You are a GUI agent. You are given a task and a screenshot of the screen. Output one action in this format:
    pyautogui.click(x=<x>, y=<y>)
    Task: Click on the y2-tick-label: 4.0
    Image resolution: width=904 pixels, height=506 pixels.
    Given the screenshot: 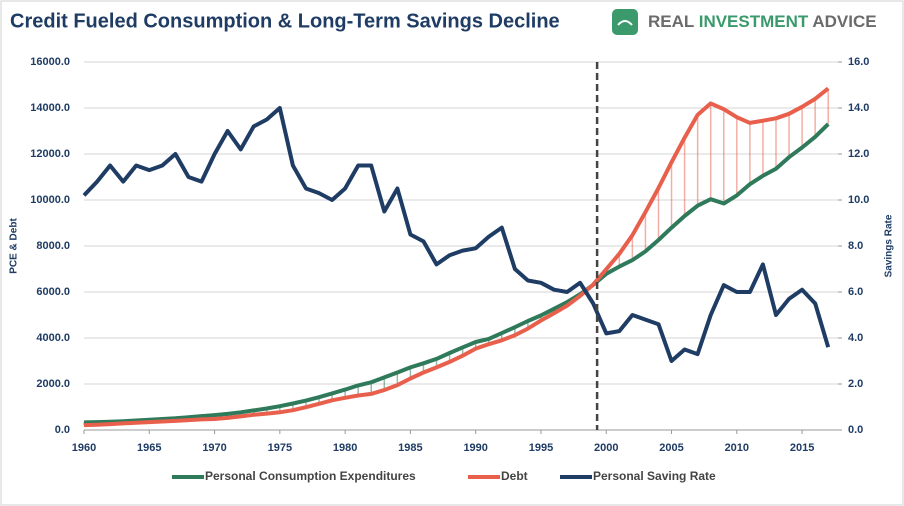 What is the action you would take?
    pyautogui.click(x=855, y=338)
    